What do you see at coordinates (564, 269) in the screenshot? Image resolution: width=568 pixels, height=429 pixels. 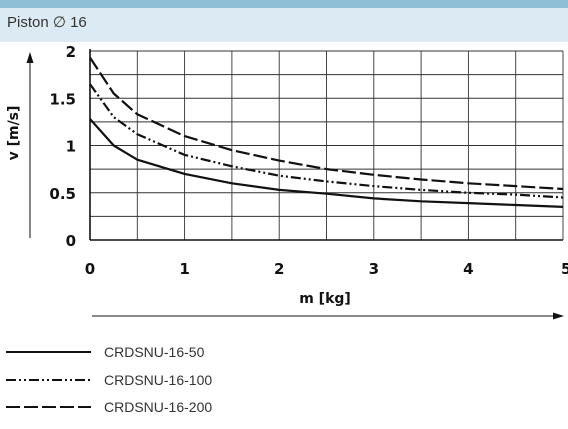 I see `x-tick-label: 5` at bounding box center [564, 269].